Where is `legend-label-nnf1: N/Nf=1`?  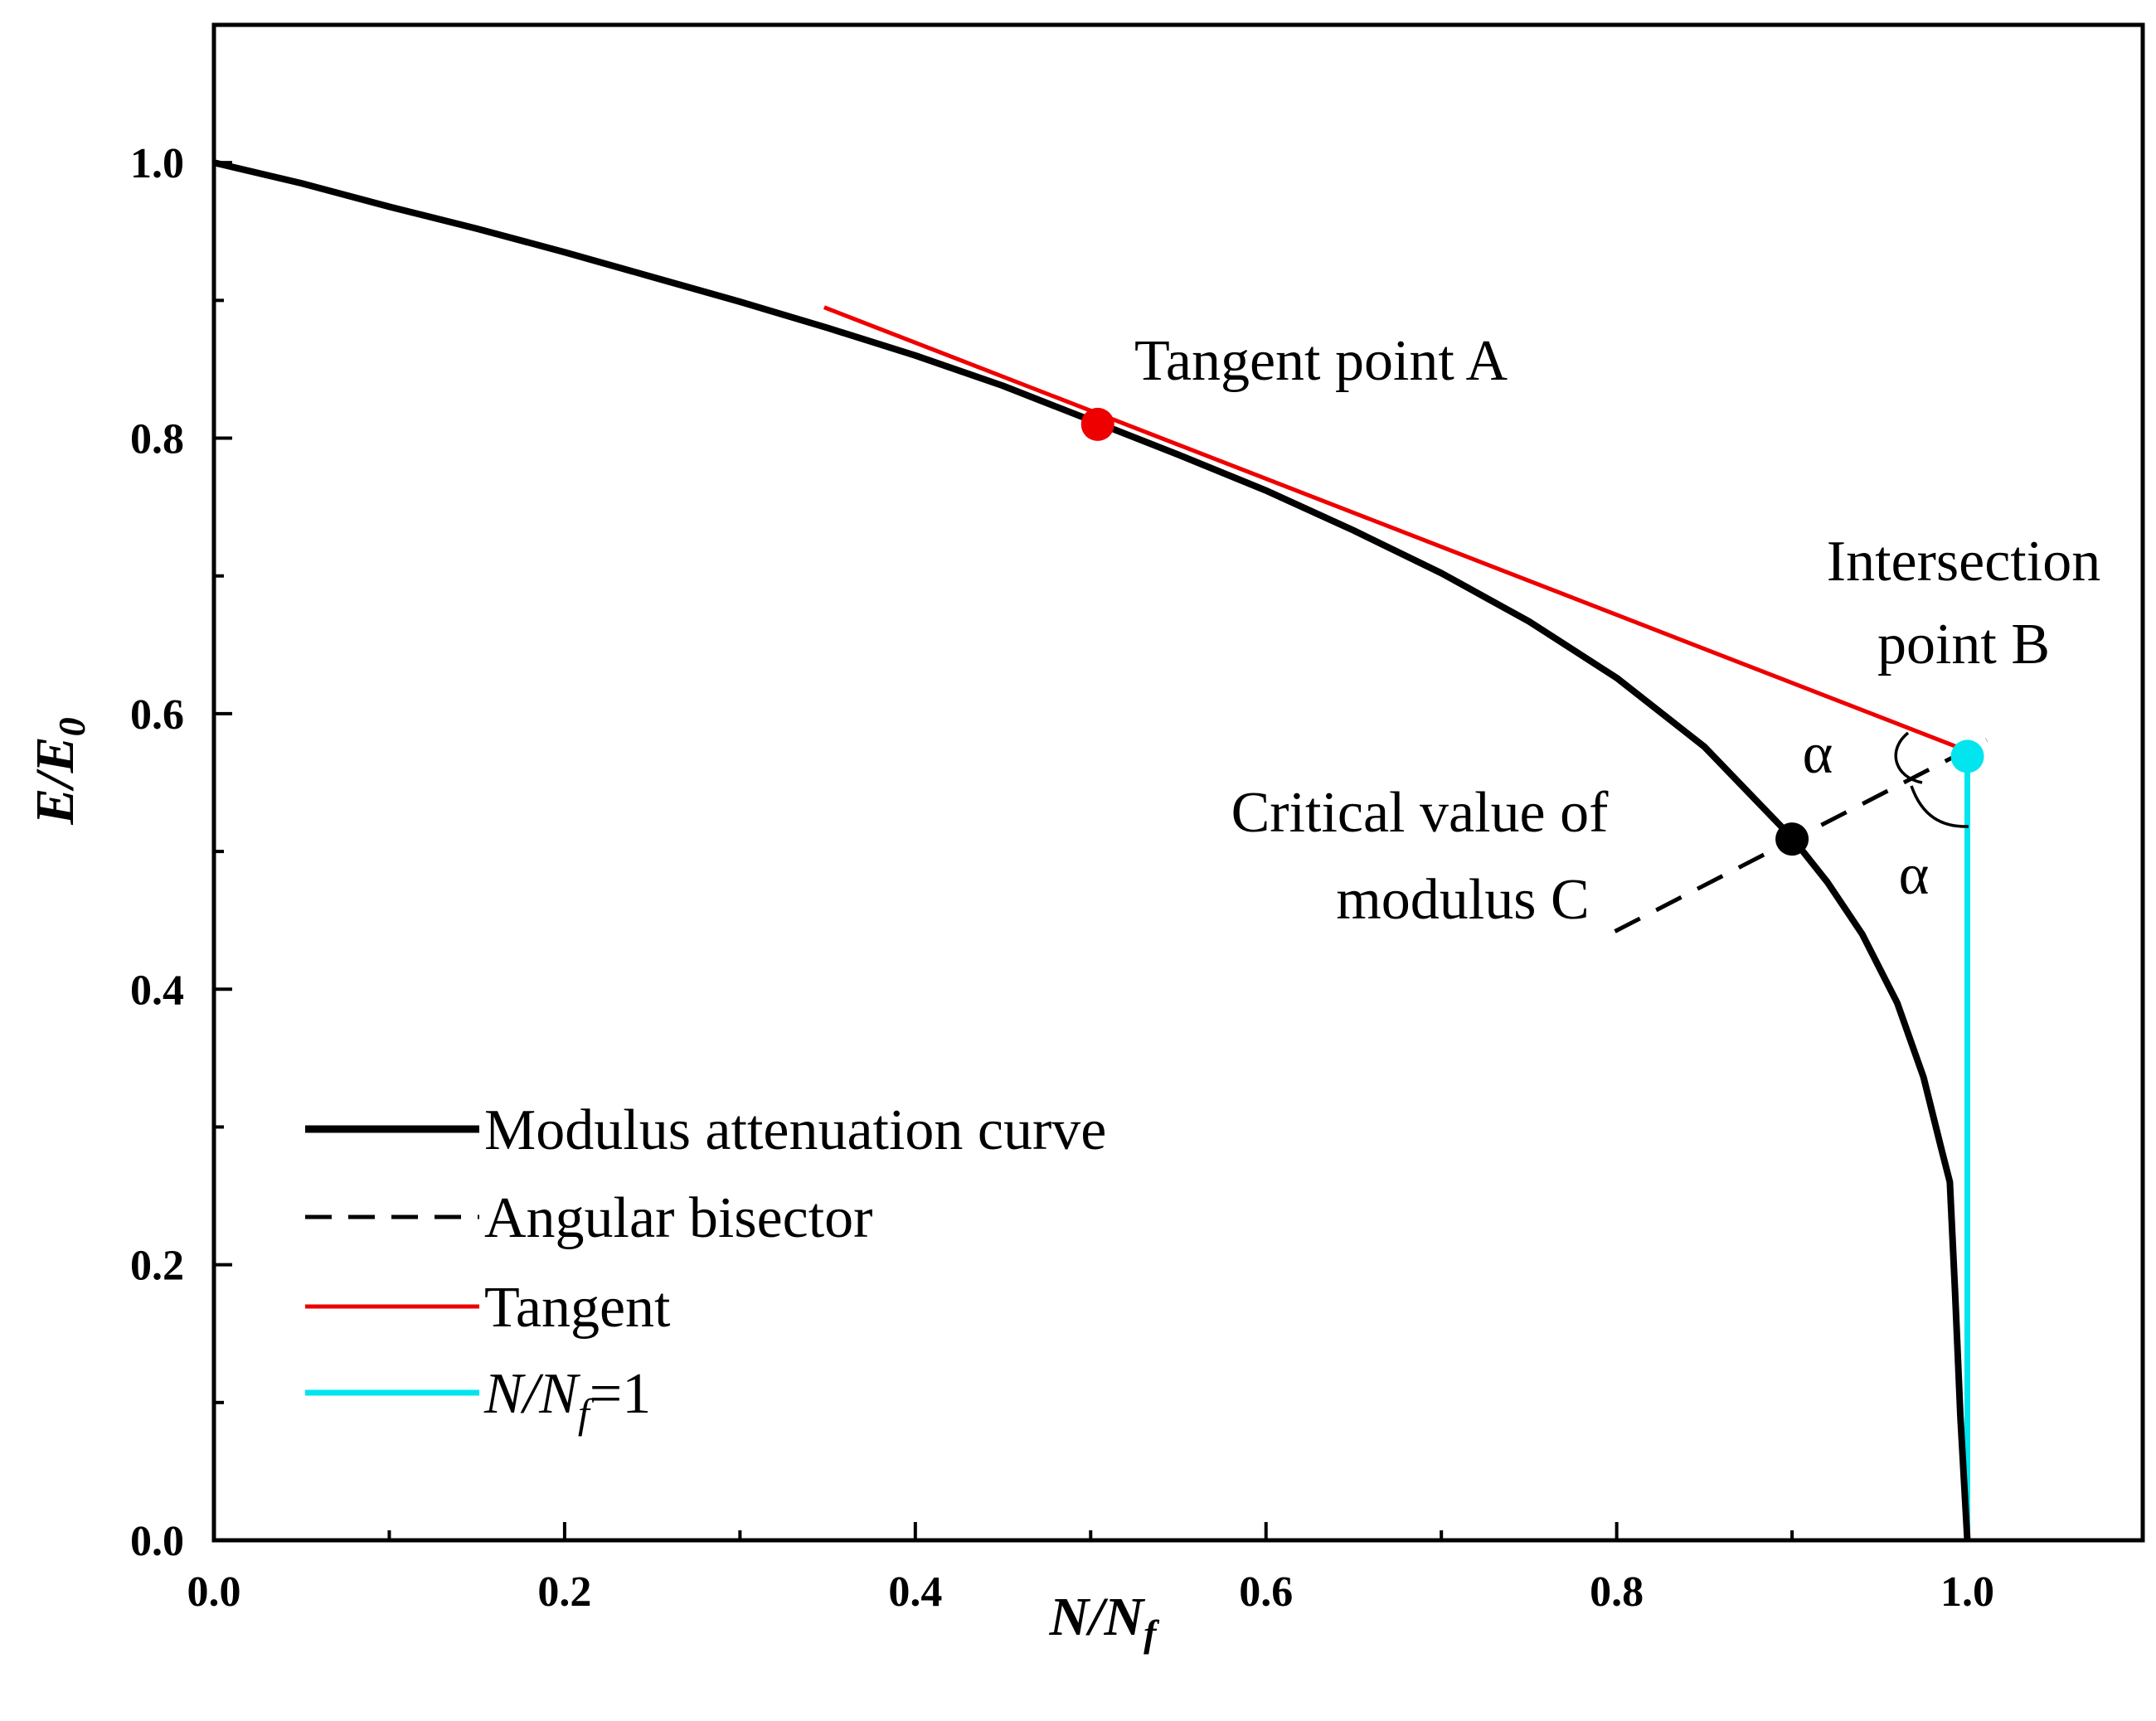 legend-label-nnf1: N/Nf=1 is located at coordinates (567, 1400).